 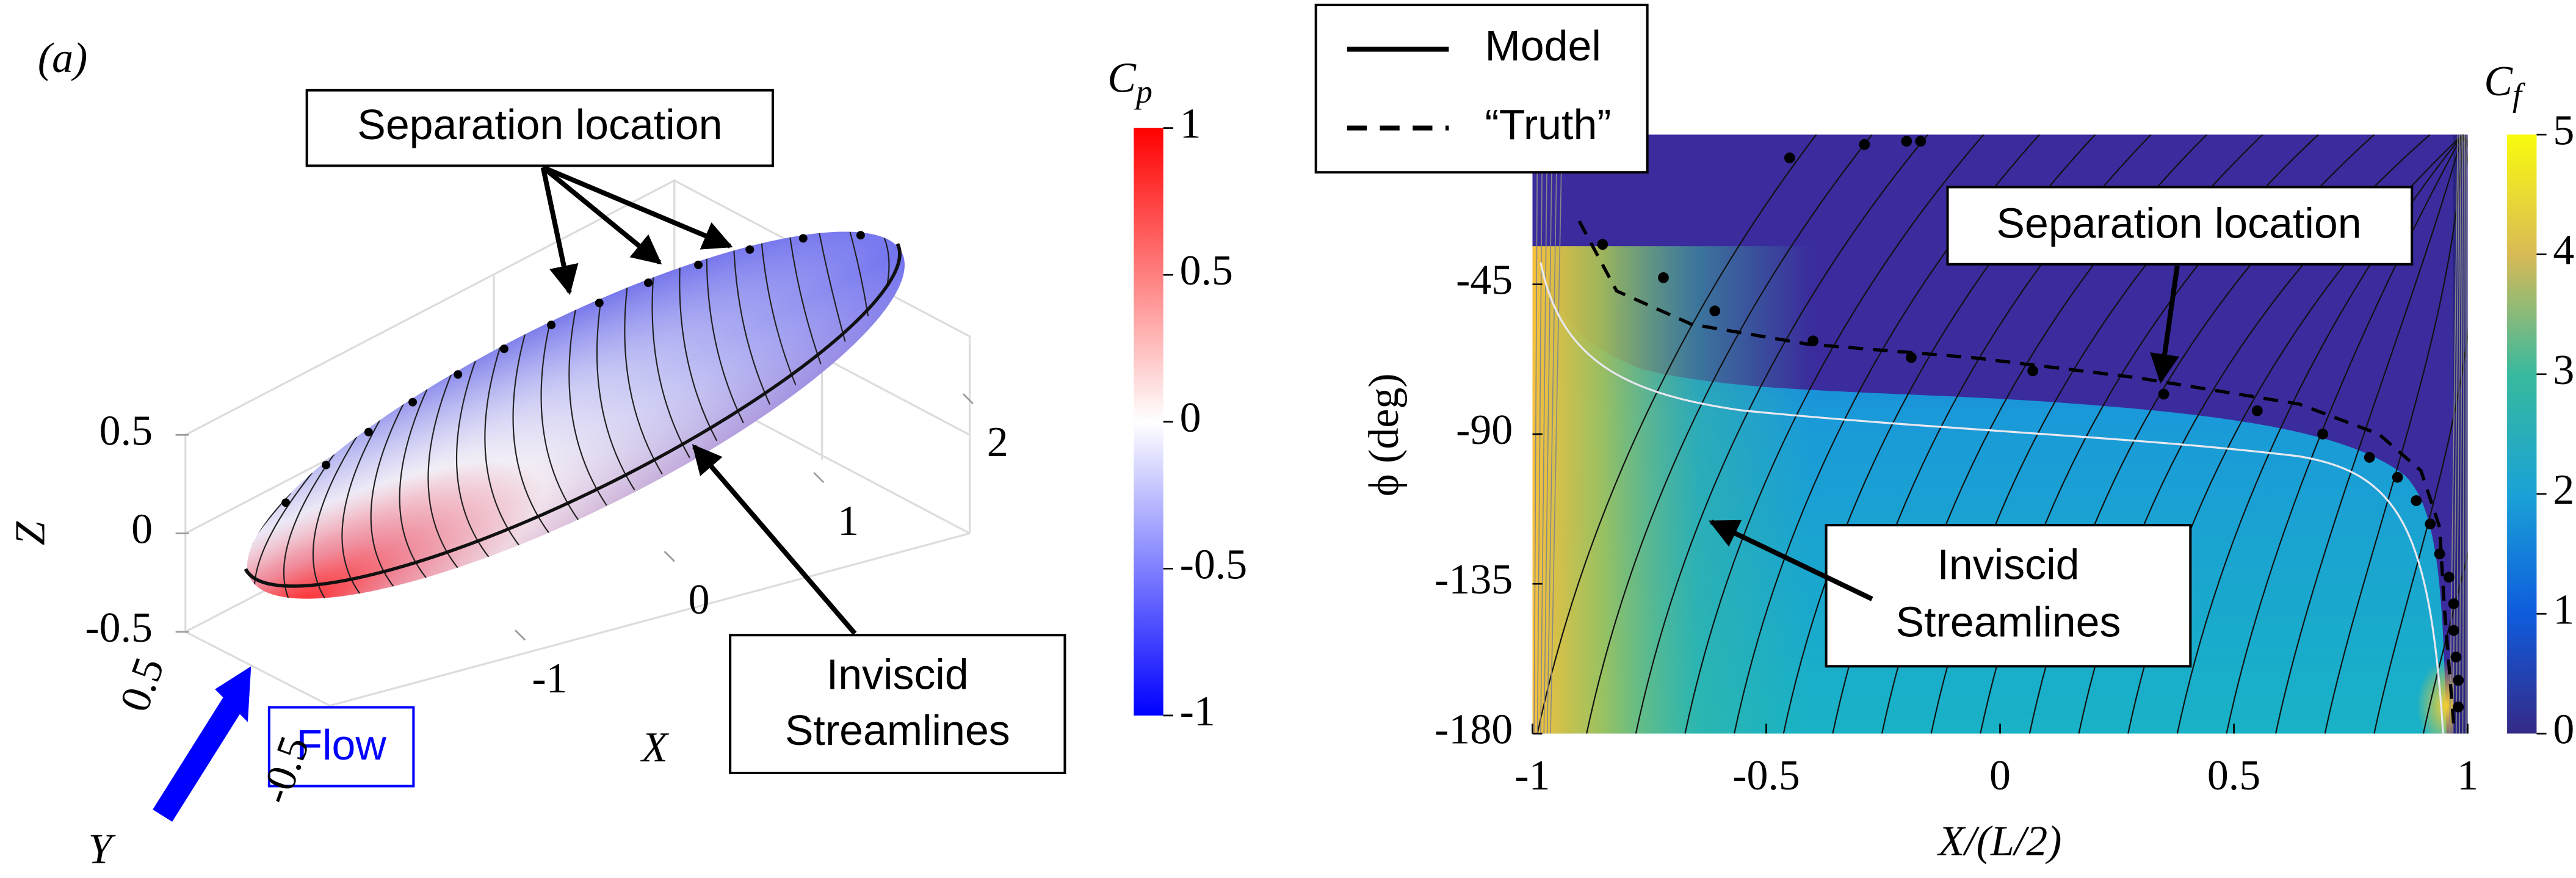 What do you see at coordinates (1197, 711) in the screenshot?
I see `colorbar-tick-label: -1` at bounding box center [1197, 711].